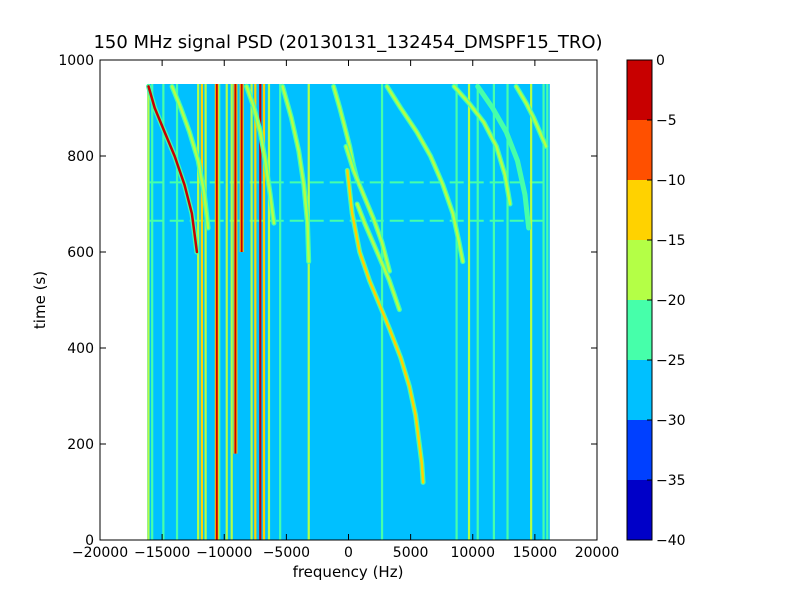 This screenshot has height=600, width=800. Describe the element at coordinates (671, 361) in the screenshot. I see `colorbar-tick-label: −25` at that location.